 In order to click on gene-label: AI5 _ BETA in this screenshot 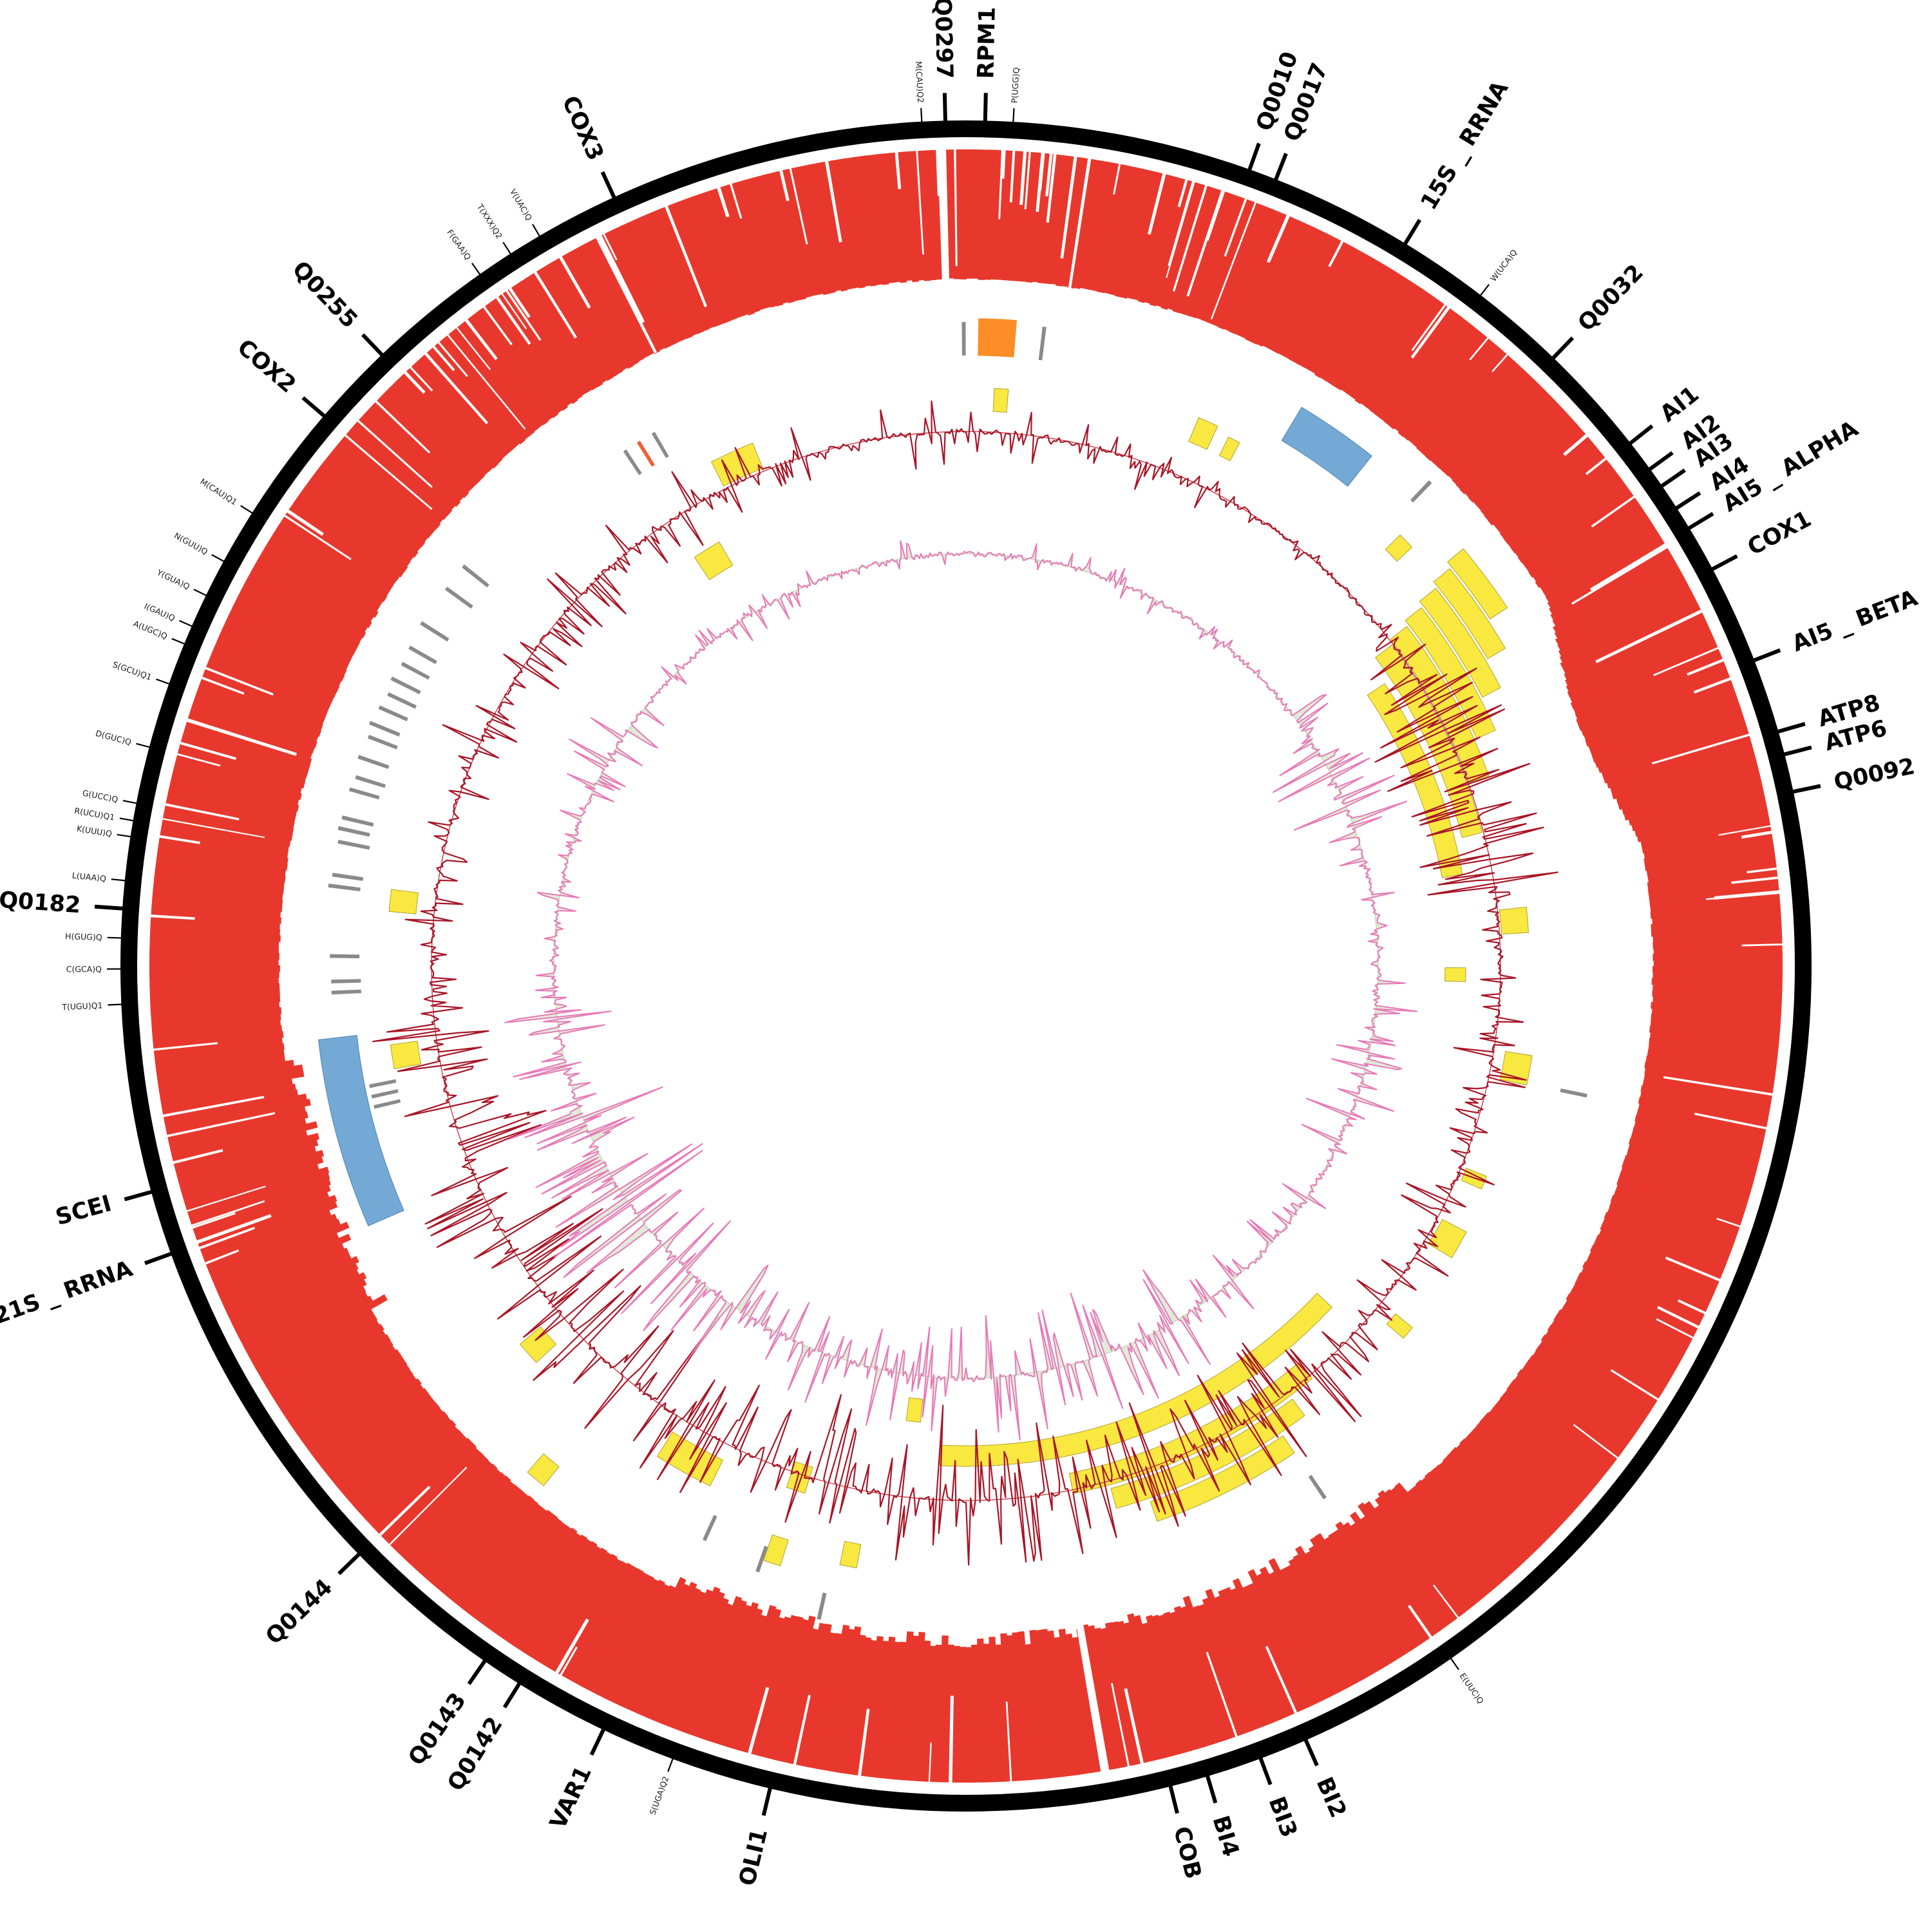, I will do `click(1855, 621)`.